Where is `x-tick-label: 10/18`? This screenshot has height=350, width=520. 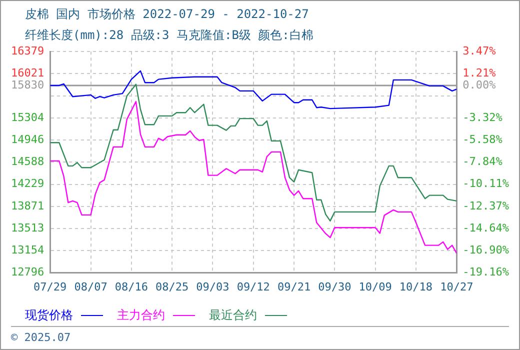
x-tick-label: 10/18 is located at coordinates (416, 287).